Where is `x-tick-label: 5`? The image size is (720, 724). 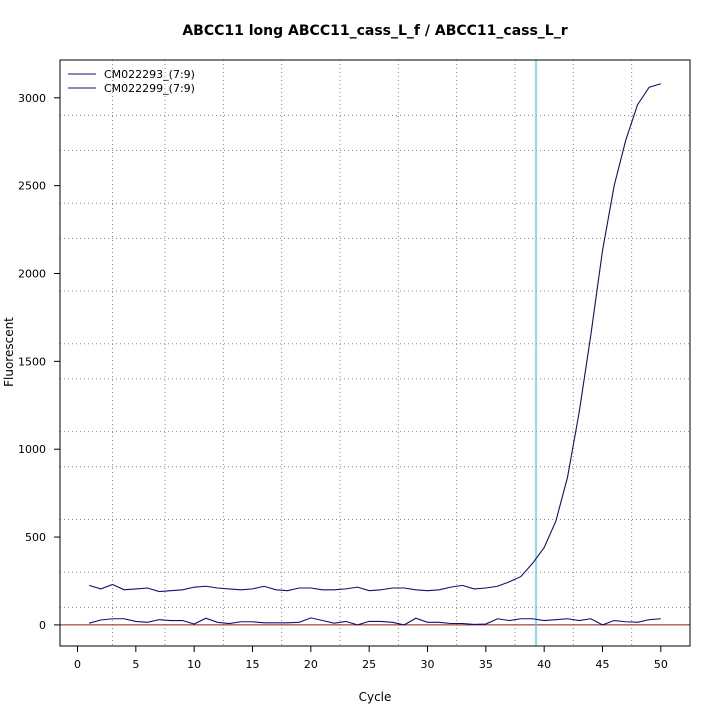
x-tick-label: 5 is located at coordinates (135, 664).